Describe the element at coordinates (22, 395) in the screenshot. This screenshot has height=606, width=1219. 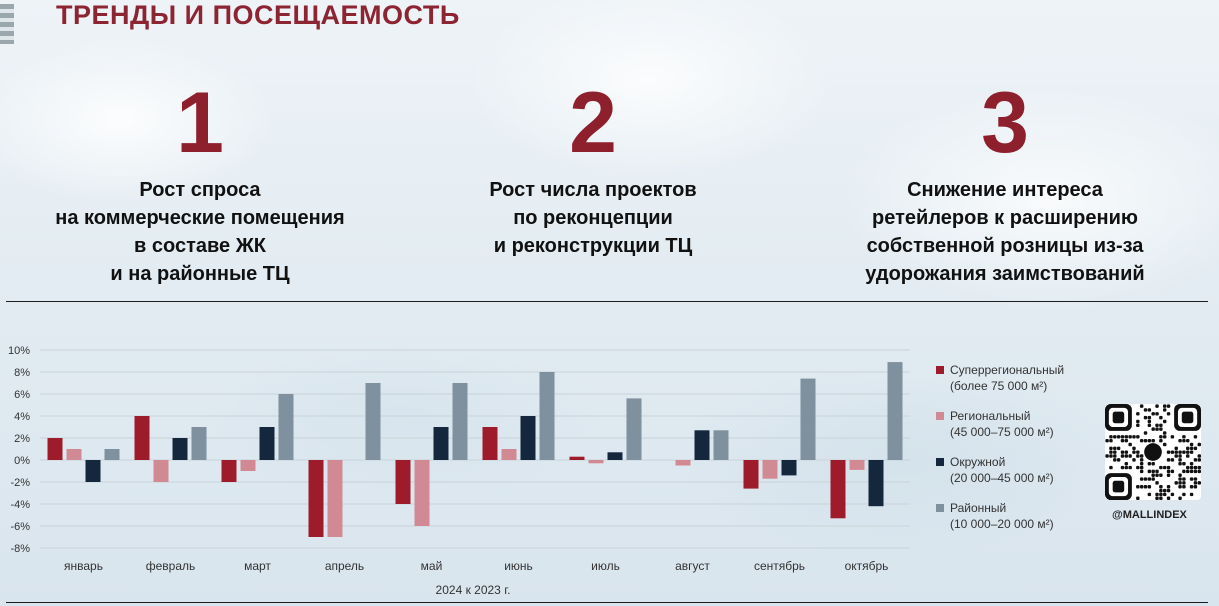
I see `y-tick-label: 6%` at that location.